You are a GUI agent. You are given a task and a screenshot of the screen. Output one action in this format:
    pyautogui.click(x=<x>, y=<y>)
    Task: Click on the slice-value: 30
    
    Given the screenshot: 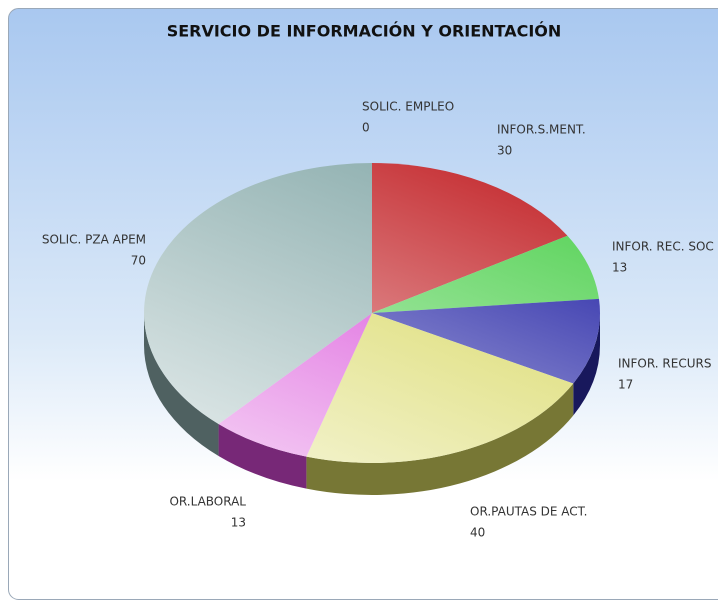 What is the action you would take?
    pyautogui.click(x=504, y=151)
    